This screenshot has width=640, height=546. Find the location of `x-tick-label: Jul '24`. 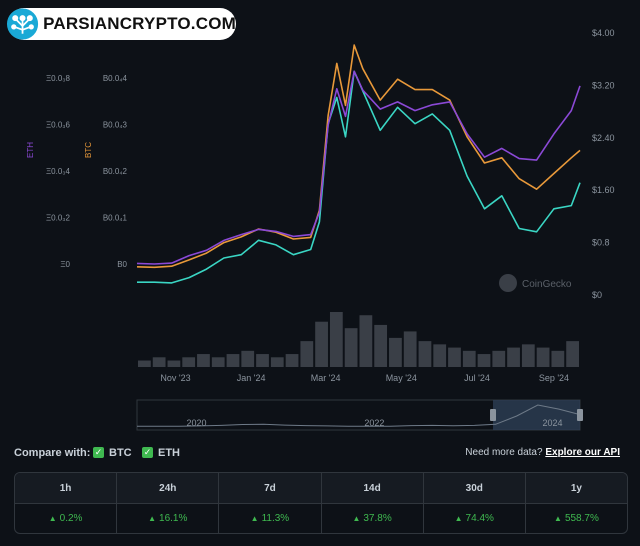

x-tick-label: Jul '24 is located at coordinates (477, 378).